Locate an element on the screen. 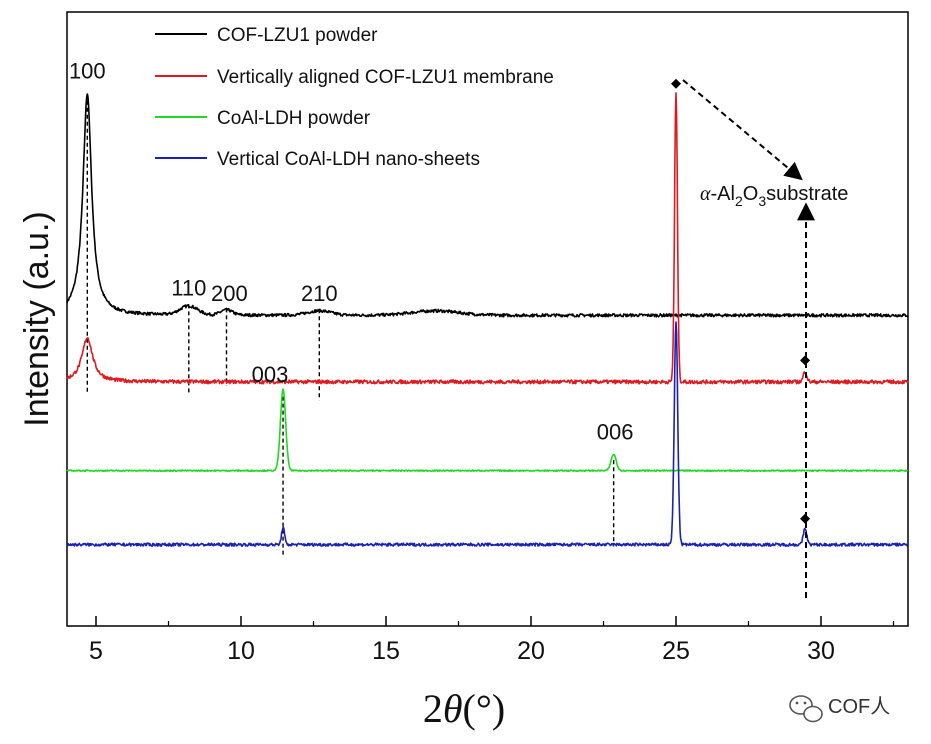 This screenshot has height=744, width=931. x-tick-label-25: 25 is located at coordinates (676, 651).